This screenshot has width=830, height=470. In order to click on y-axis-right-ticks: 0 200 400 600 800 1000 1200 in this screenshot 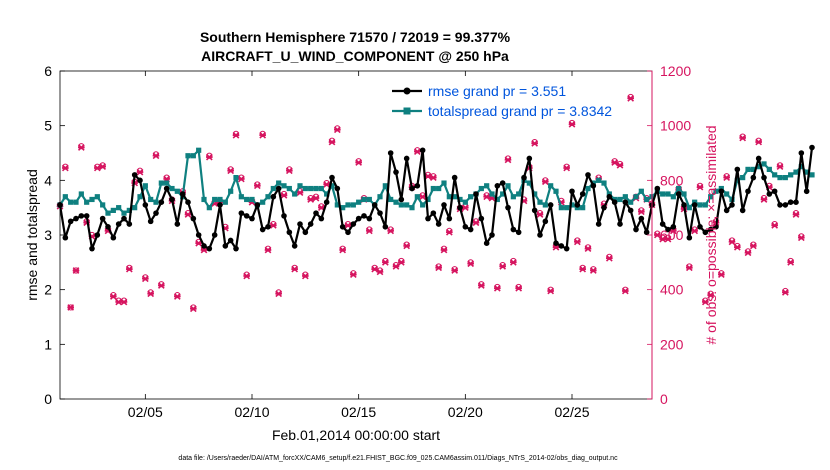, I will do `click(669, 235)`.